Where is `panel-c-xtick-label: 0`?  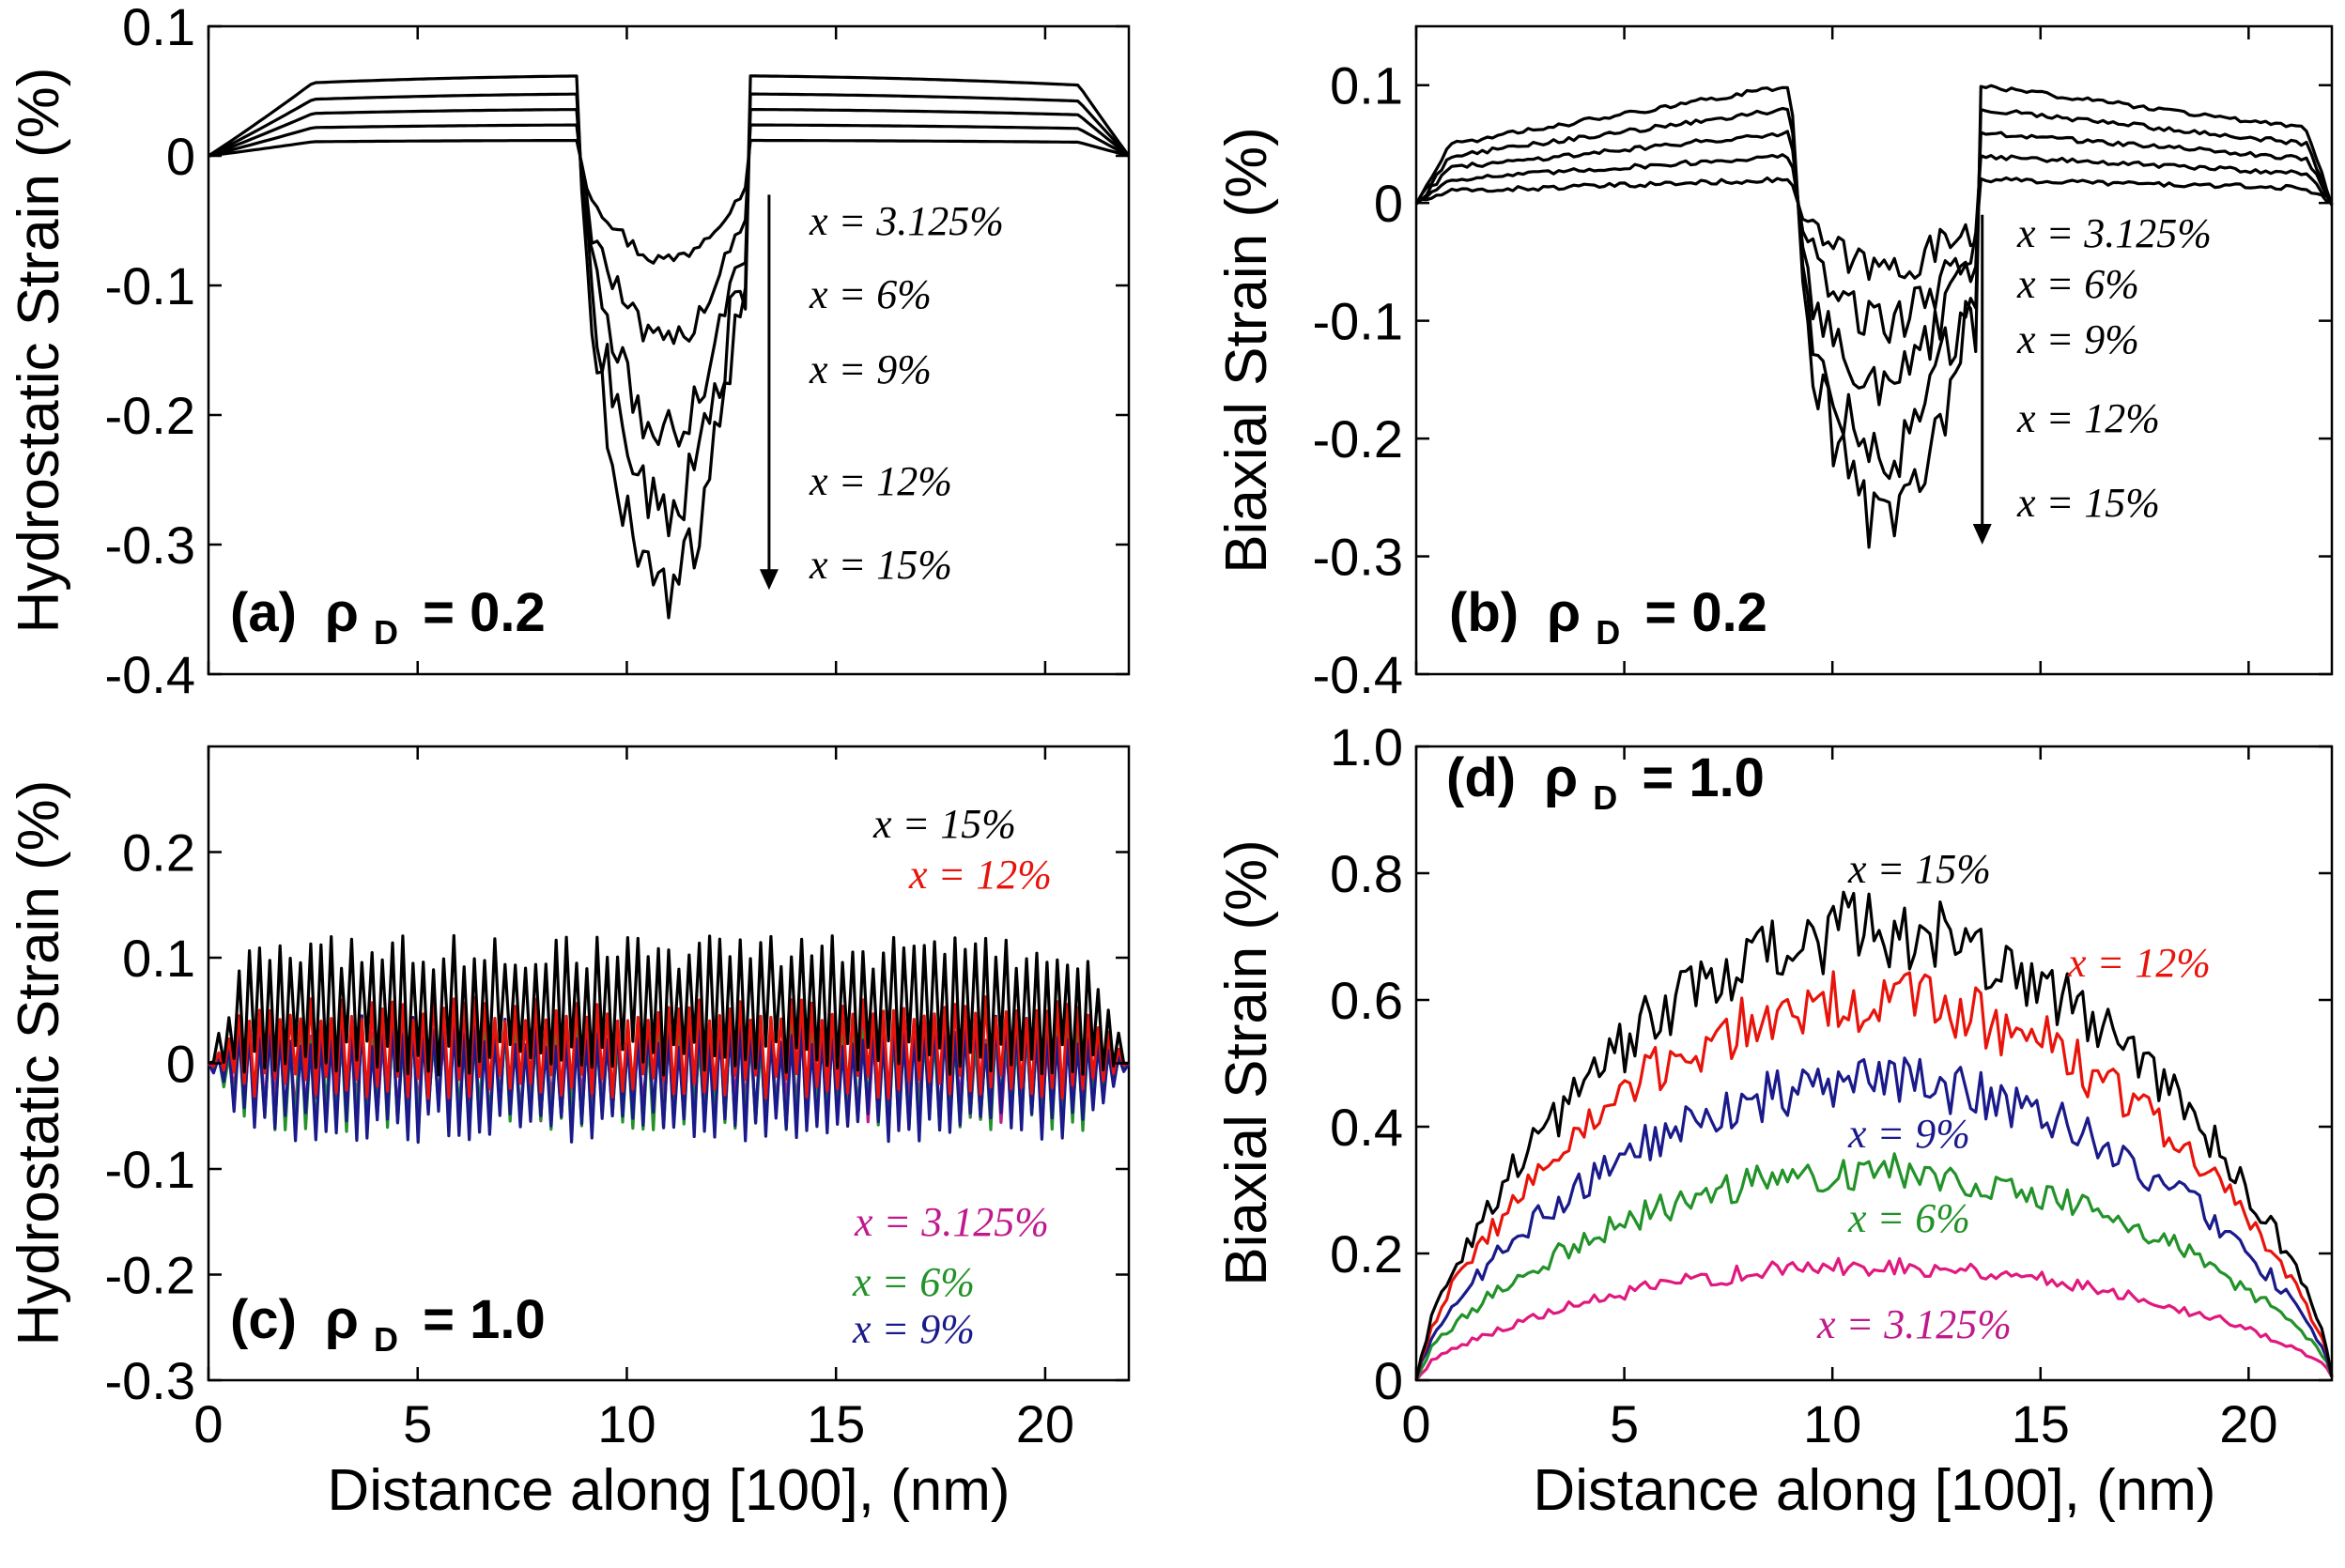
panel-c-xtick-label: 0 is located at coordinates (208, 1424).